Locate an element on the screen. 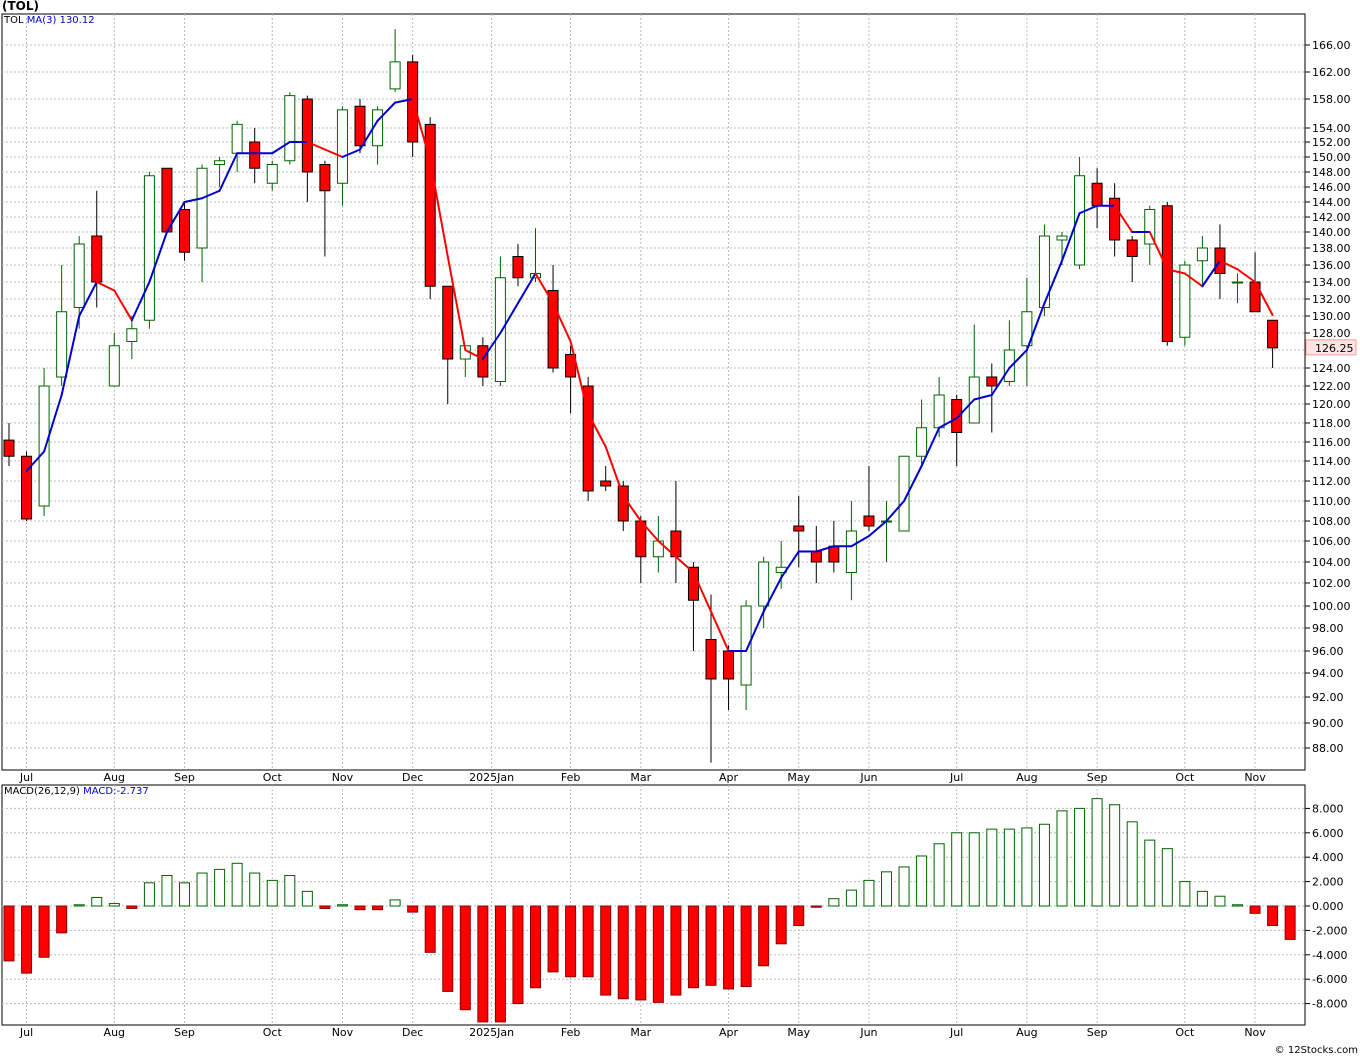 Image resolution: width=1360 pixels, height=1056 pixels. y-tick-label: 150.00 is located at coordinates (1331, 157).